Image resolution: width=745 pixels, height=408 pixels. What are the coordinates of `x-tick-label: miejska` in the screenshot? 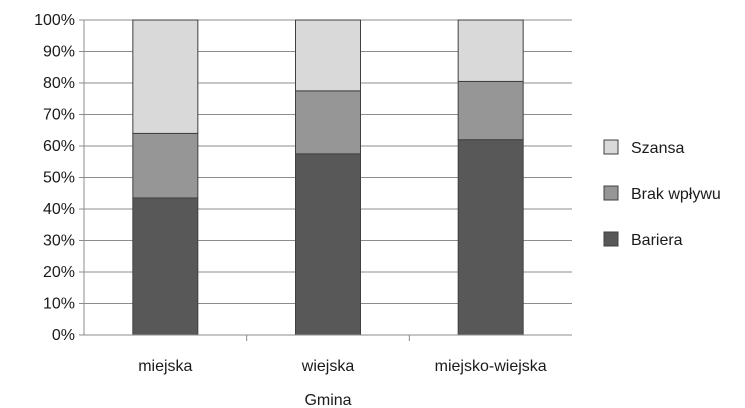 It's located at (165, 366).